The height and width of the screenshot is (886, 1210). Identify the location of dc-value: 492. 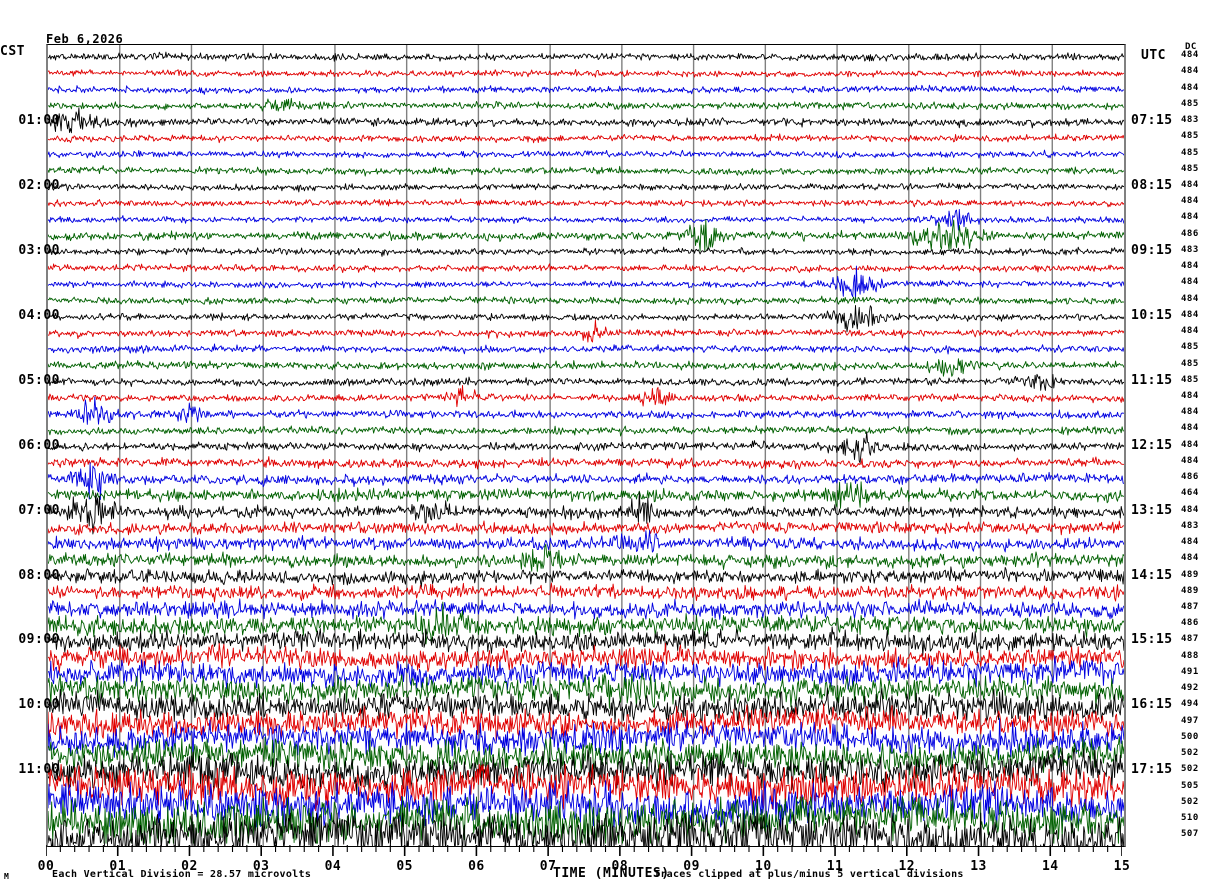
(1190, 688).